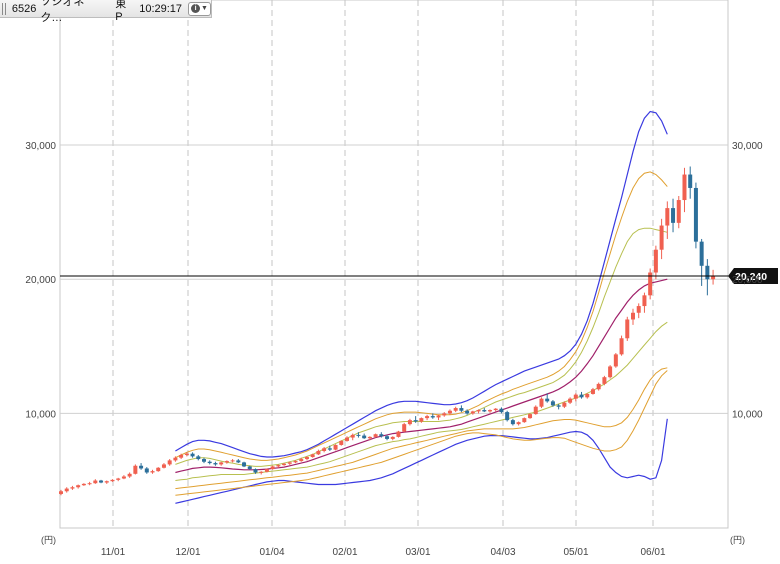 This screenshot has width=780, height=564. I want to click on x-tick-2: 12/01, so click(187, 552).